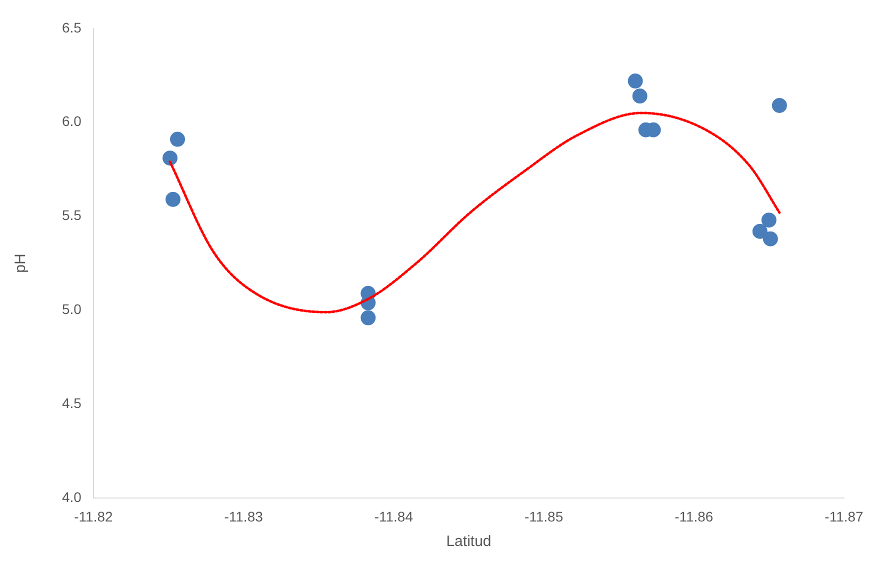 The image size is (882, 563). I want to click on x-tick-label: -11.87, so click(844, 516).